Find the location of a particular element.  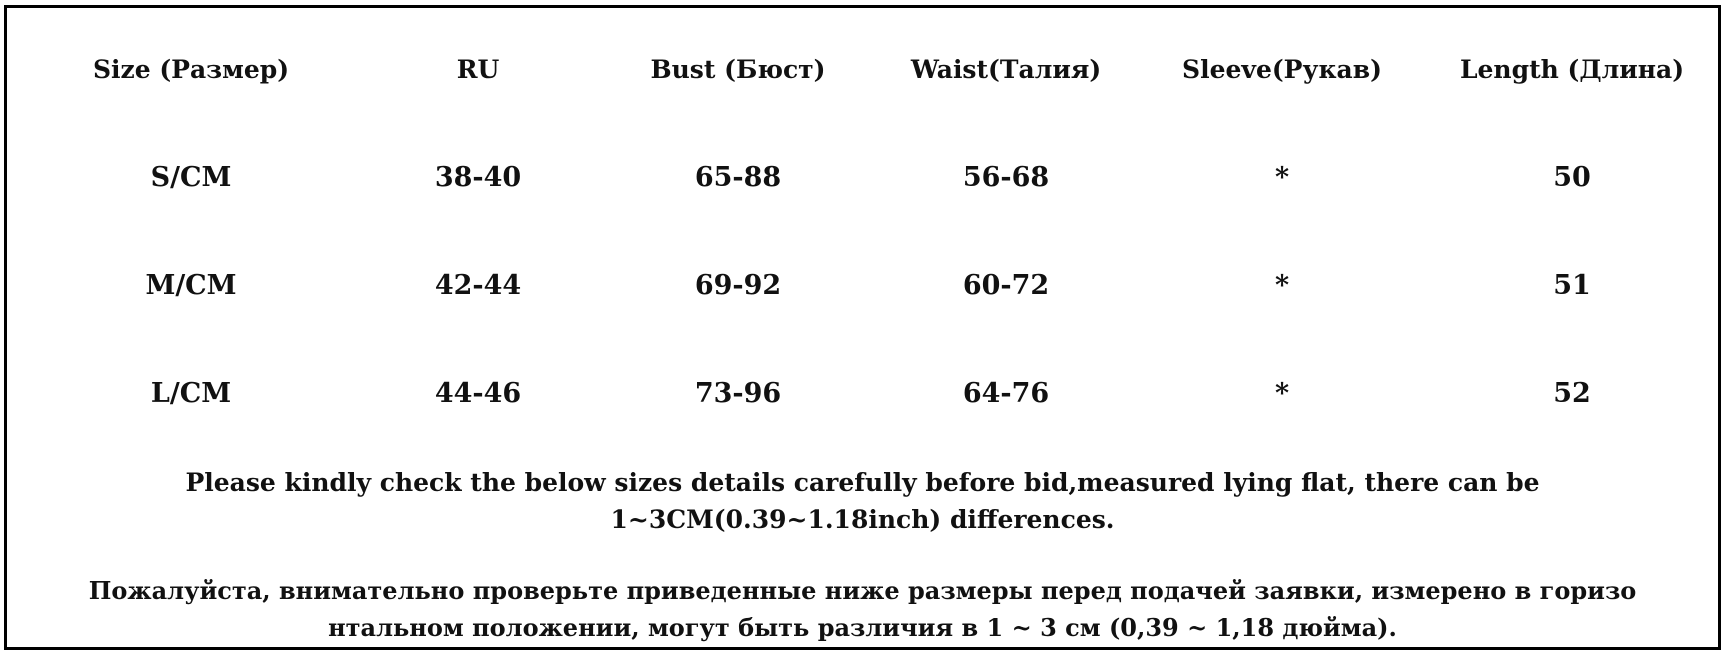

cell-waist: 60-72 is located at coordinates (1006, 285).